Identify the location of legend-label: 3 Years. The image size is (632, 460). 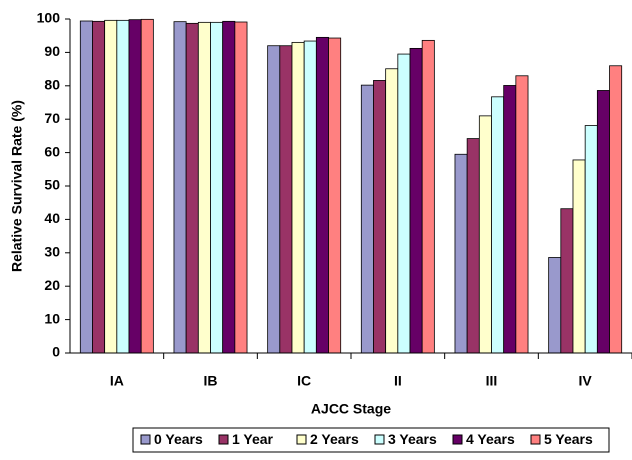
(412, 439).